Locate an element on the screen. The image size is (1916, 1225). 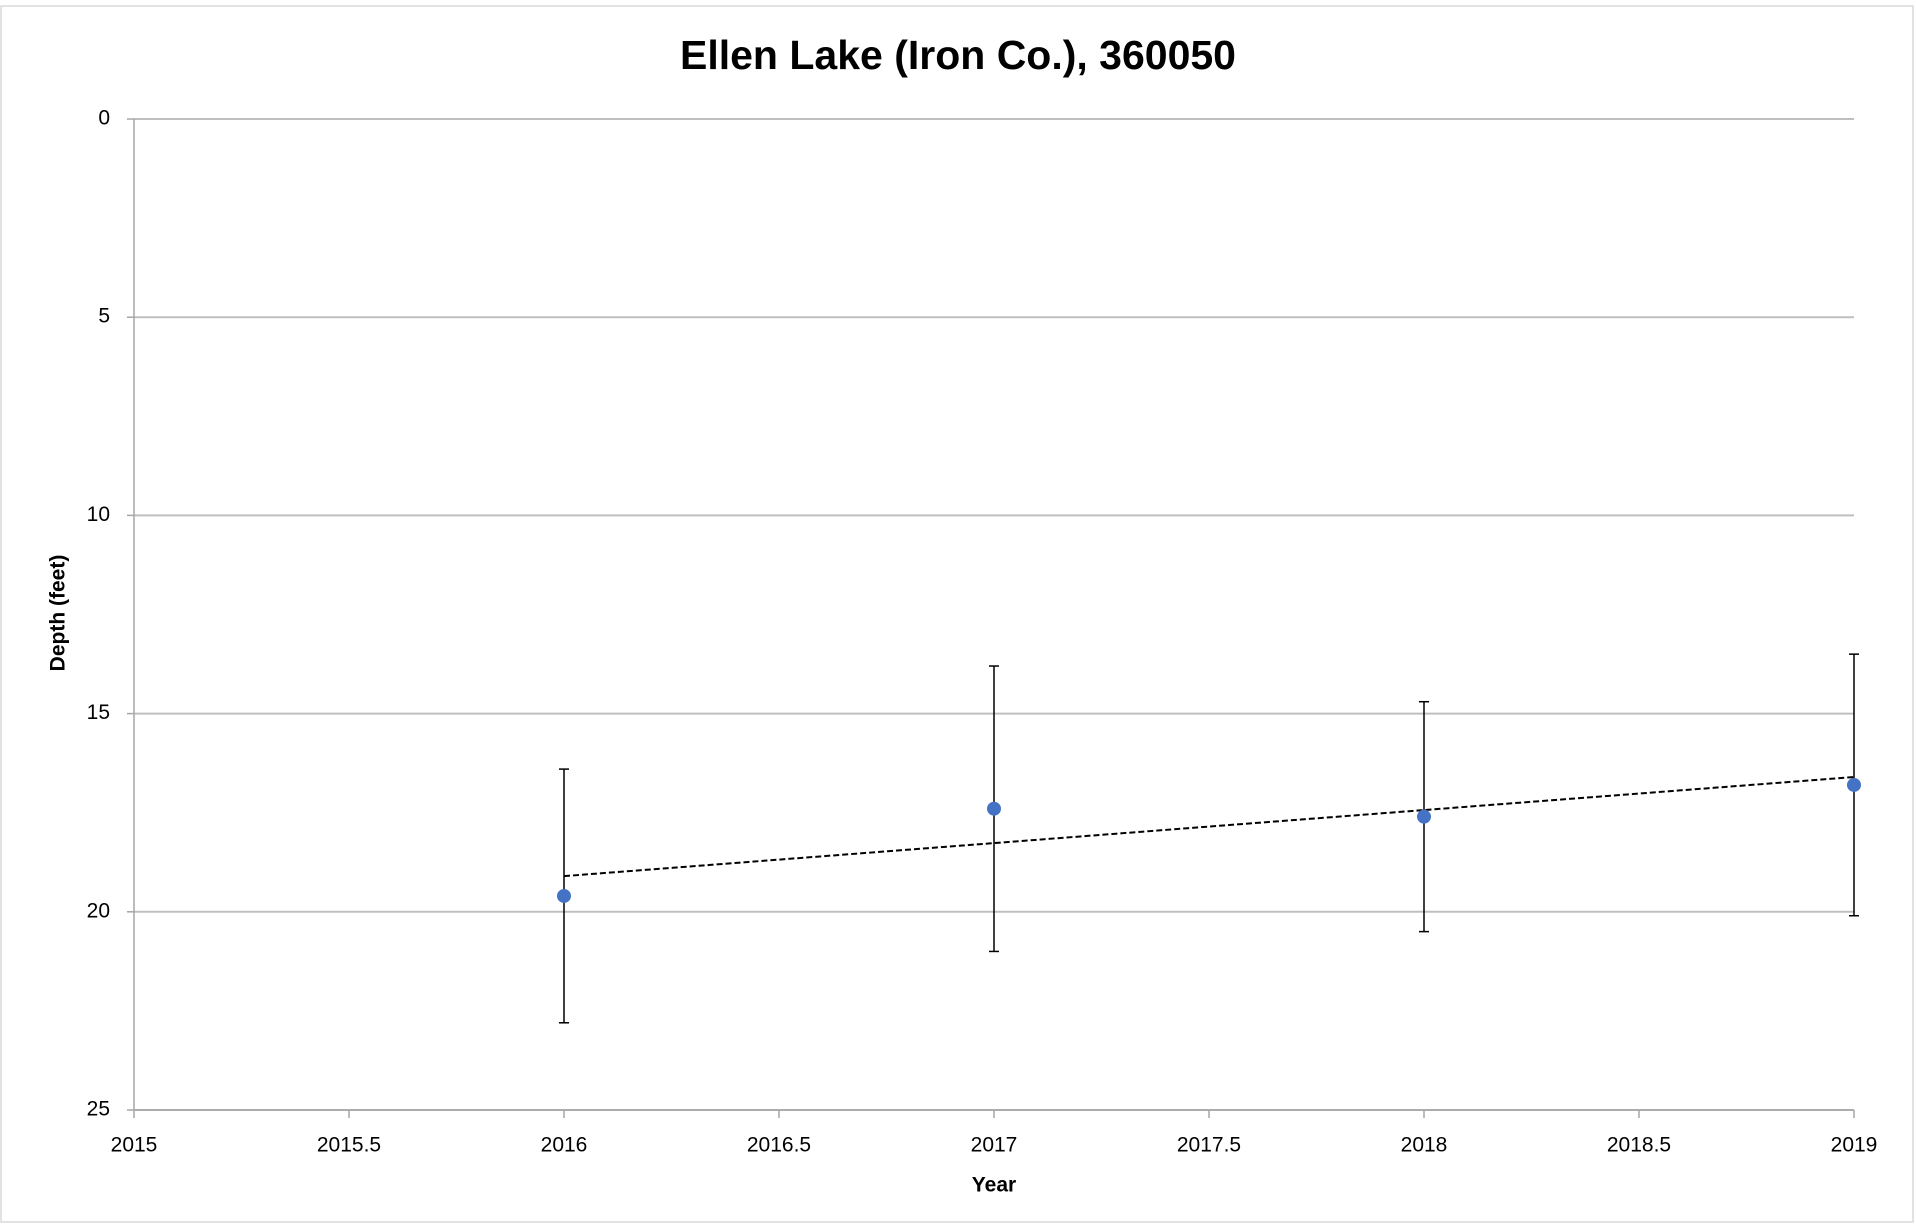
y-tick-label: 10 is located at coordinates (98, 514).